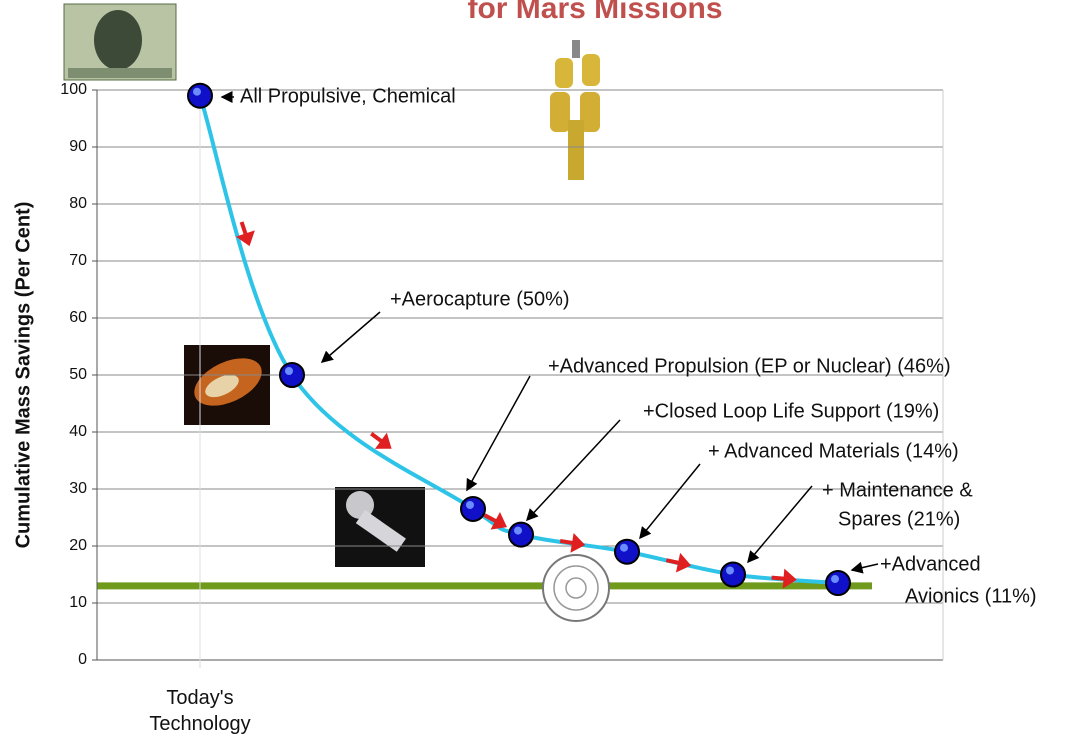  What do you see at coordinates (78, 374) in the screenshot?
I see `y-tick-label: 50` at bounding box center [78, 374].